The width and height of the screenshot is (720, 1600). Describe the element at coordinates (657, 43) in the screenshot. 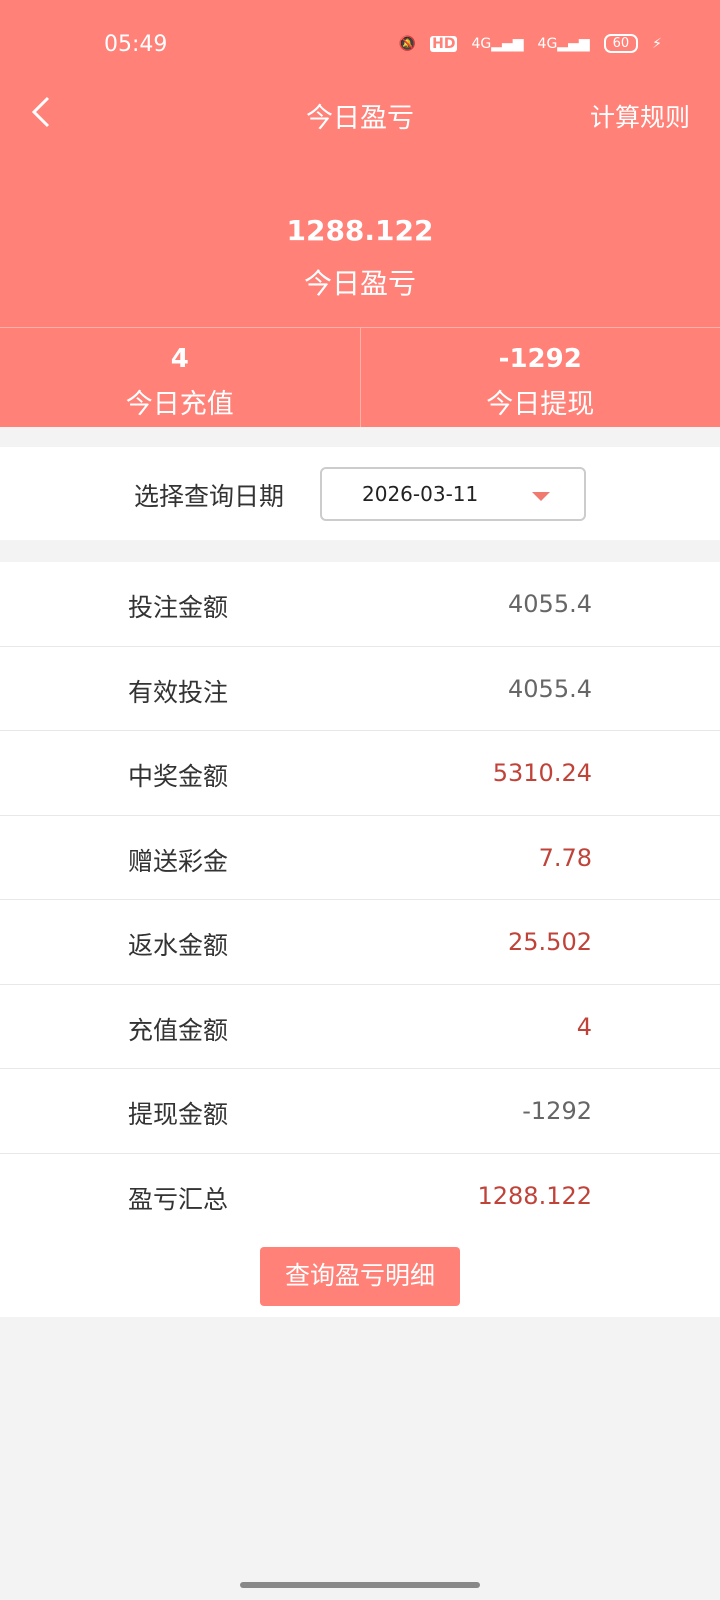

I see `charging-icon: ⚡` at that location.